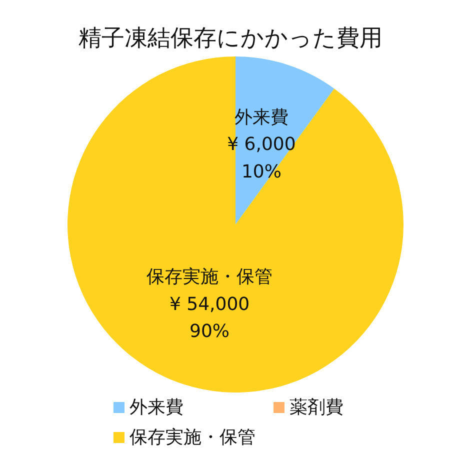 The image size is (460, 453). I want to click on legend-label: 保存実施・保管, so click(193, 437).